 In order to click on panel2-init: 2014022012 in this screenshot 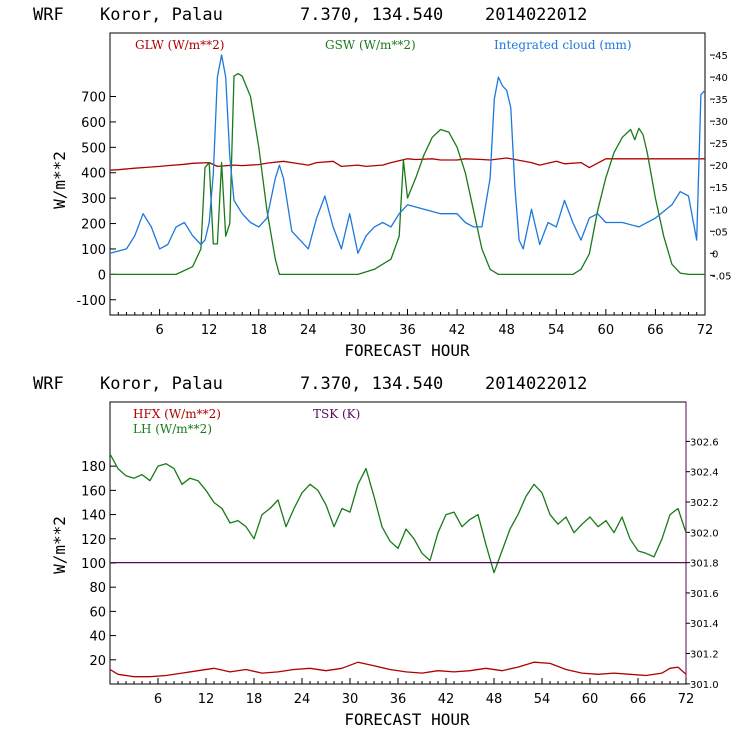, I will do `click(536, 384)`.